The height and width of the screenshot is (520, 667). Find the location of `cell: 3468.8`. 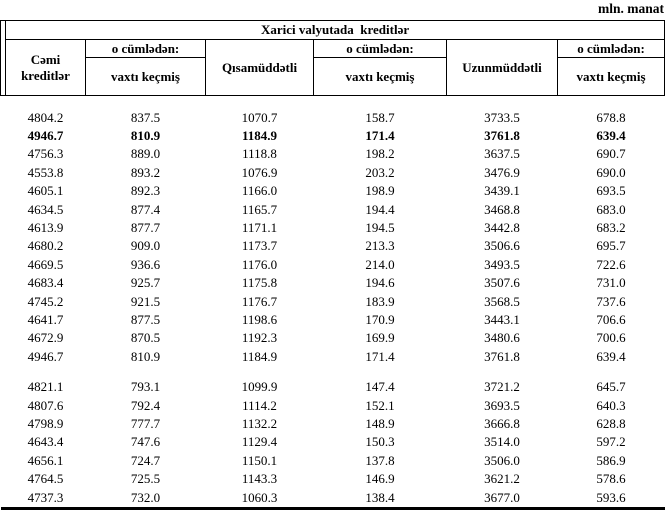

cell: 3468.8 is located at coordinates (502, 209).